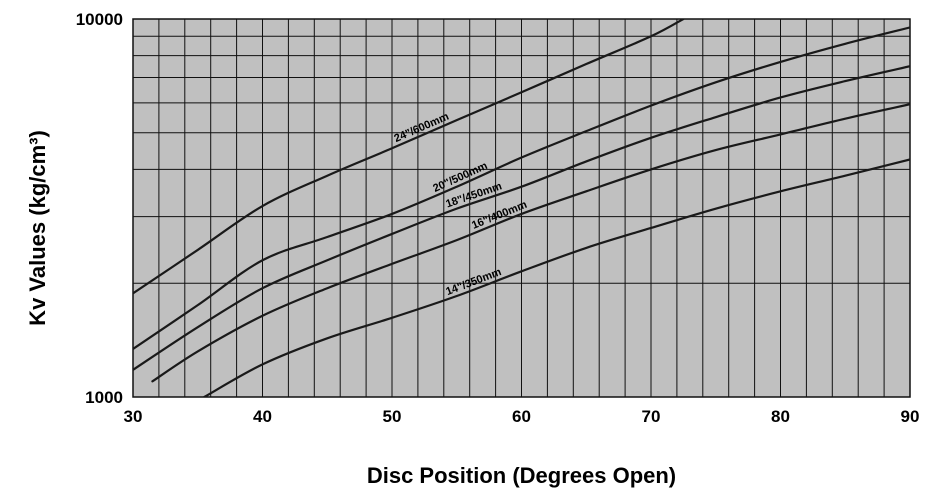 The width and height of the screenshot is (935, 499). Describe the element at coordinates (910, 416) in the screenshot. I see `x-tick-label: 90` at that location.